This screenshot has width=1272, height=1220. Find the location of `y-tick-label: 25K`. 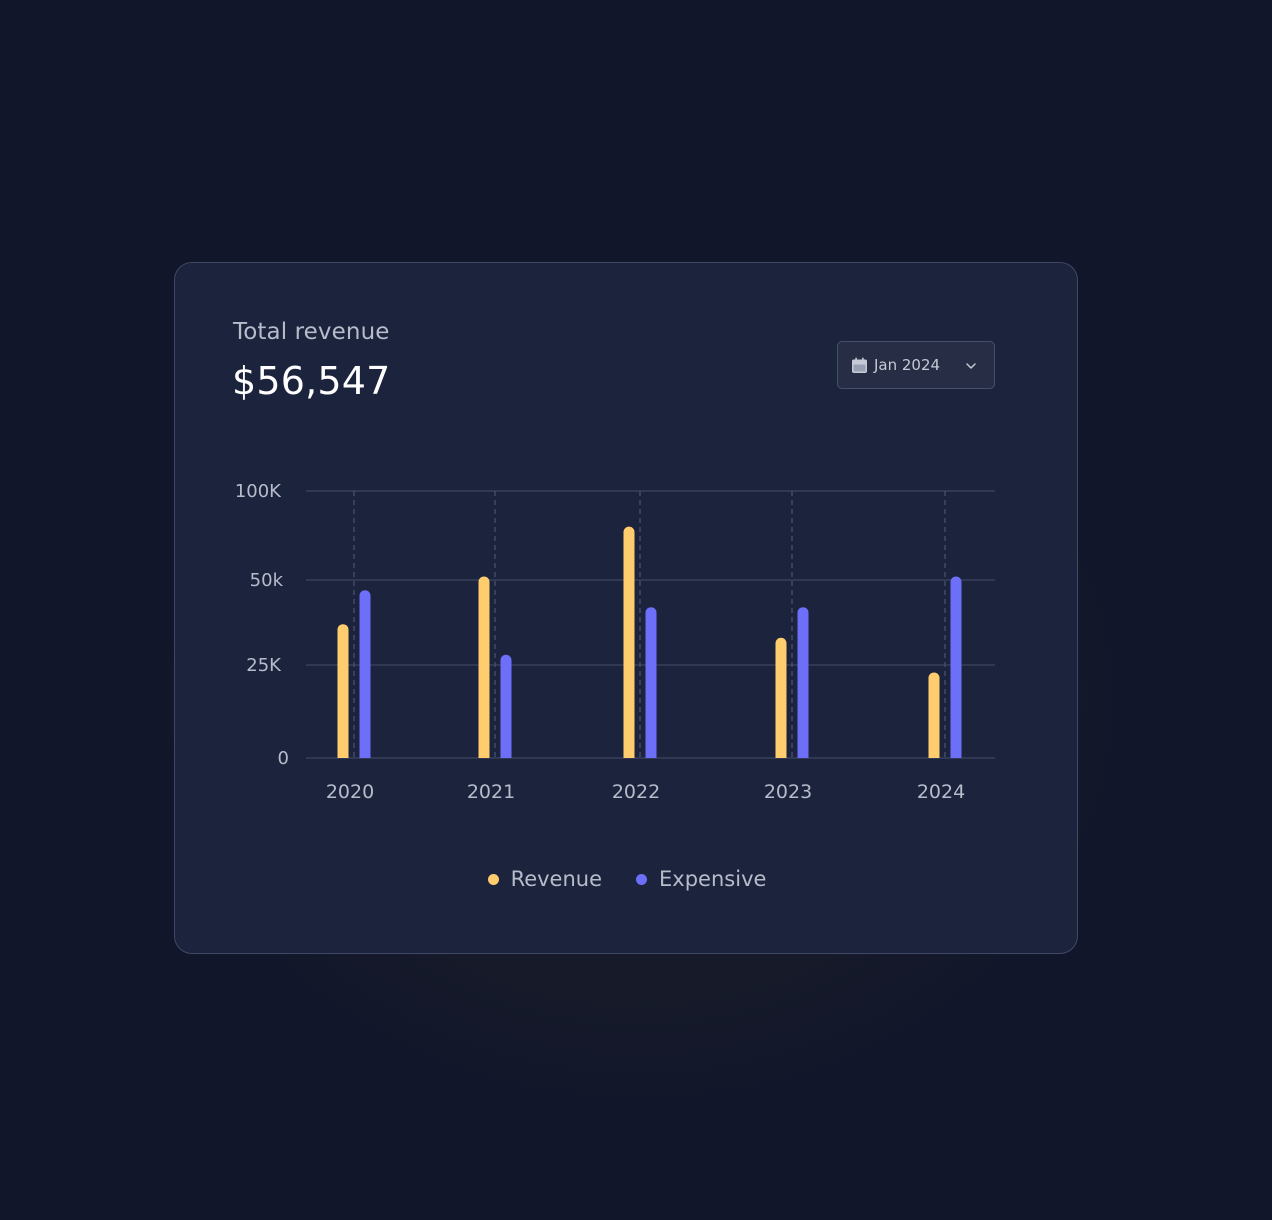

y-tick-label: 25K is located at coordinates (264, 665).